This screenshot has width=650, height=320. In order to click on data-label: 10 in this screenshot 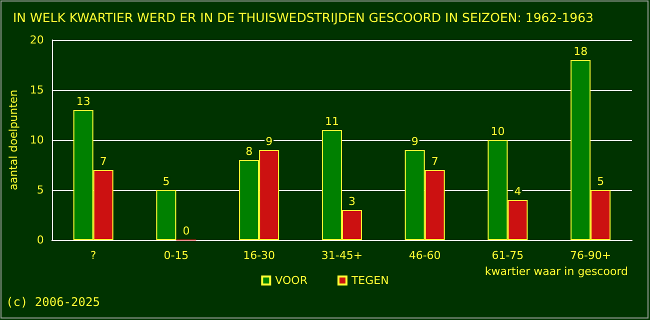, I will do `click(497, 131)`.